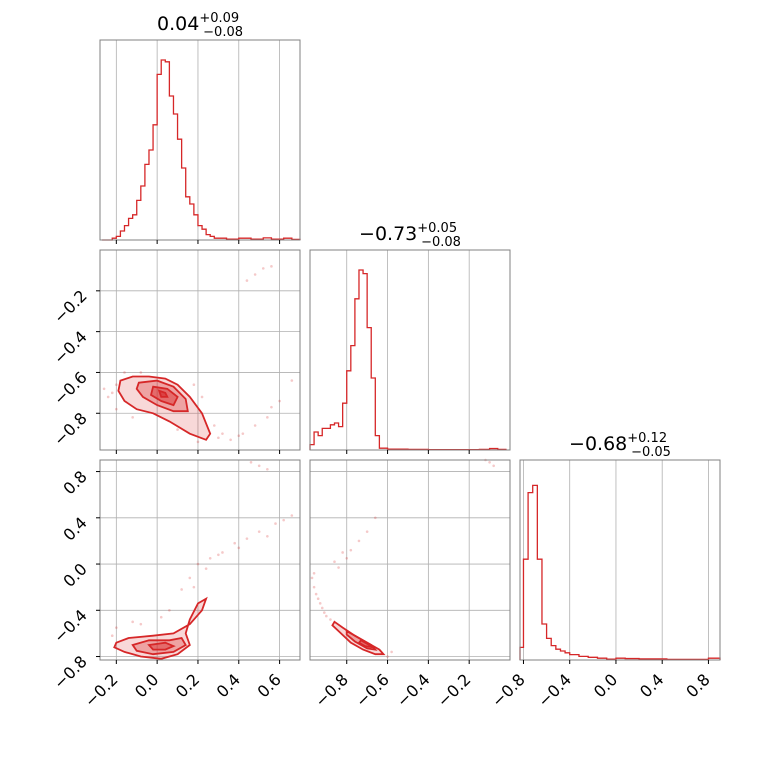 The width and height of the screenshot is (760, 760). I want to click on x-tick-label: 0.2, so click(187, 685).